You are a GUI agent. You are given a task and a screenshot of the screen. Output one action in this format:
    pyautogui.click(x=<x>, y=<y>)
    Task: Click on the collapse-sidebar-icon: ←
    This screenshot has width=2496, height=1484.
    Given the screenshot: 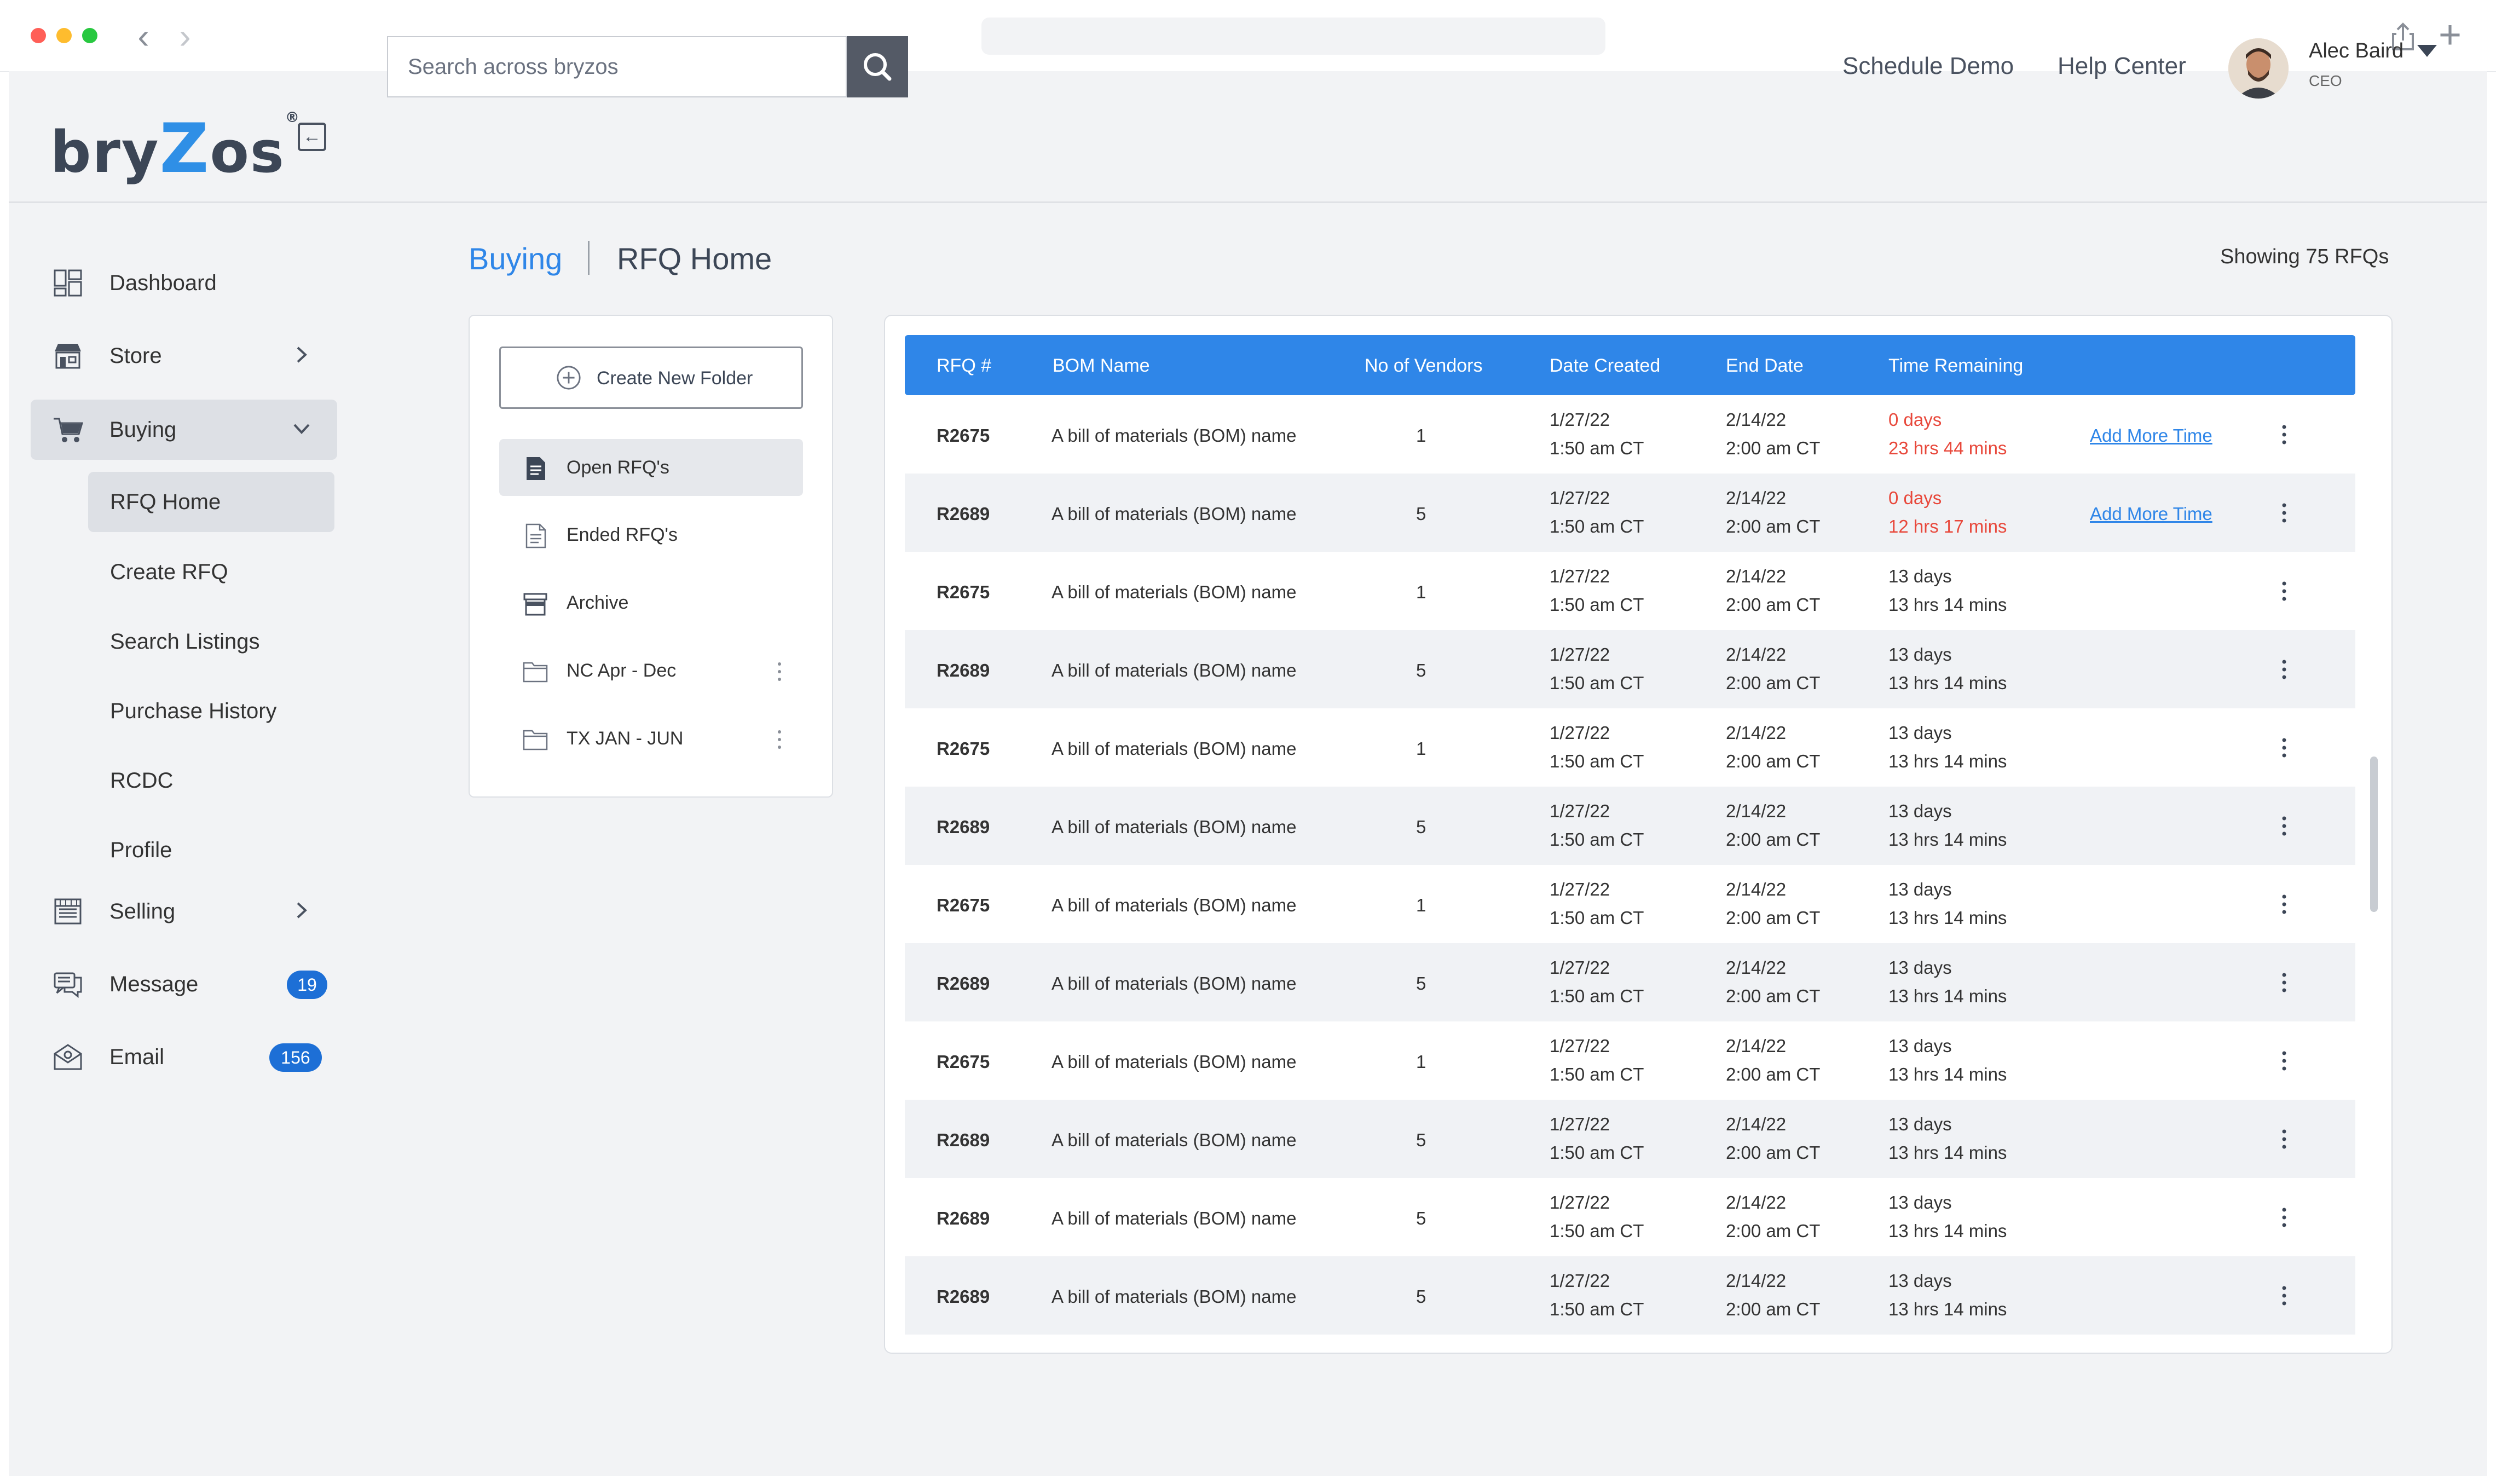 What is the action you would take?
    pyautogui.click(x=312, y=137)
    